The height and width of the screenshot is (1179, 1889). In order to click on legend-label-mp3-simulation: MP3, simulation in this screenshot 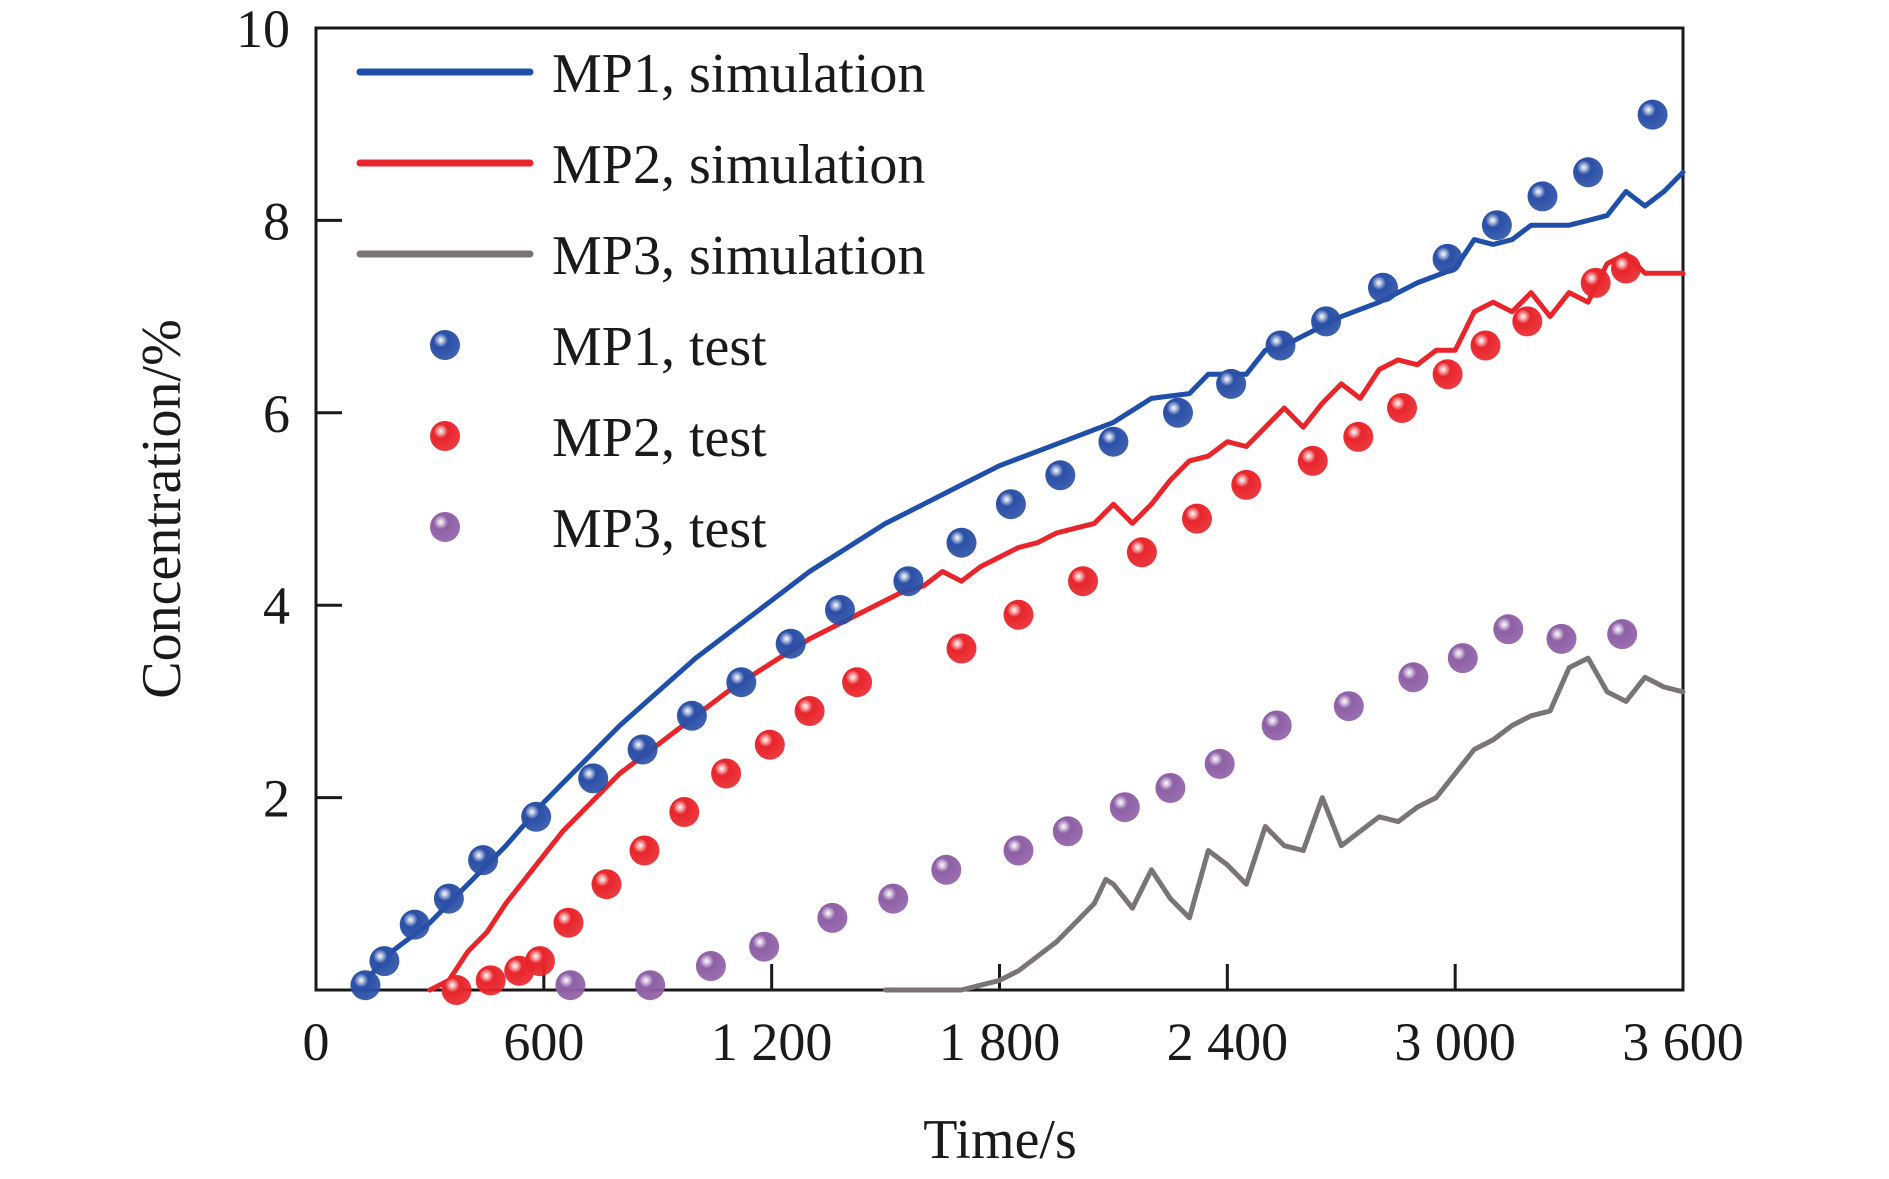, I will do `click(738, 256)`.